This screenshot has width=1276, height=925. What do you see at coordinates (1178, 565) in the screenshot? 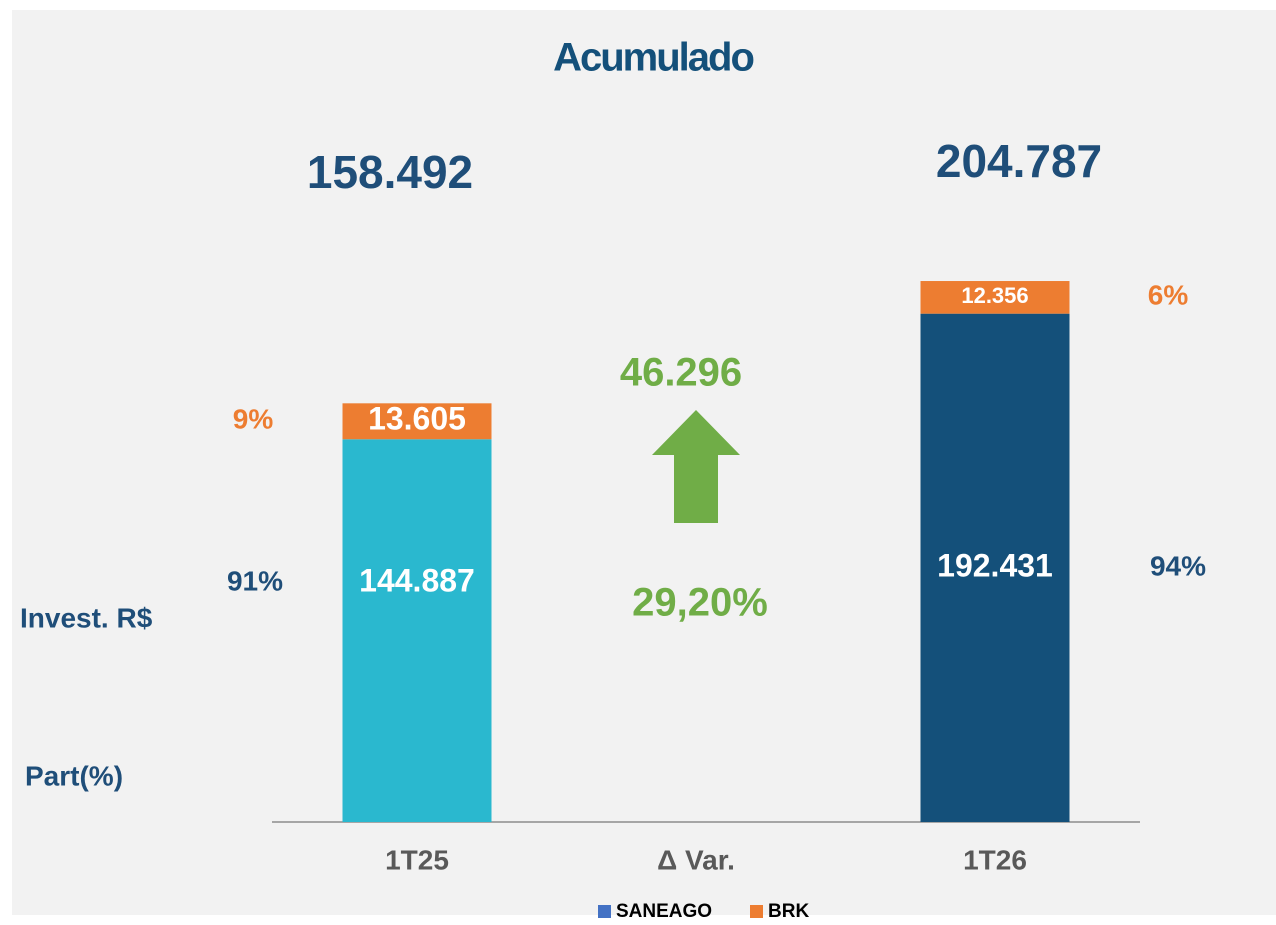
I see `share-label: 94%` at bounding box center [1178, 565].